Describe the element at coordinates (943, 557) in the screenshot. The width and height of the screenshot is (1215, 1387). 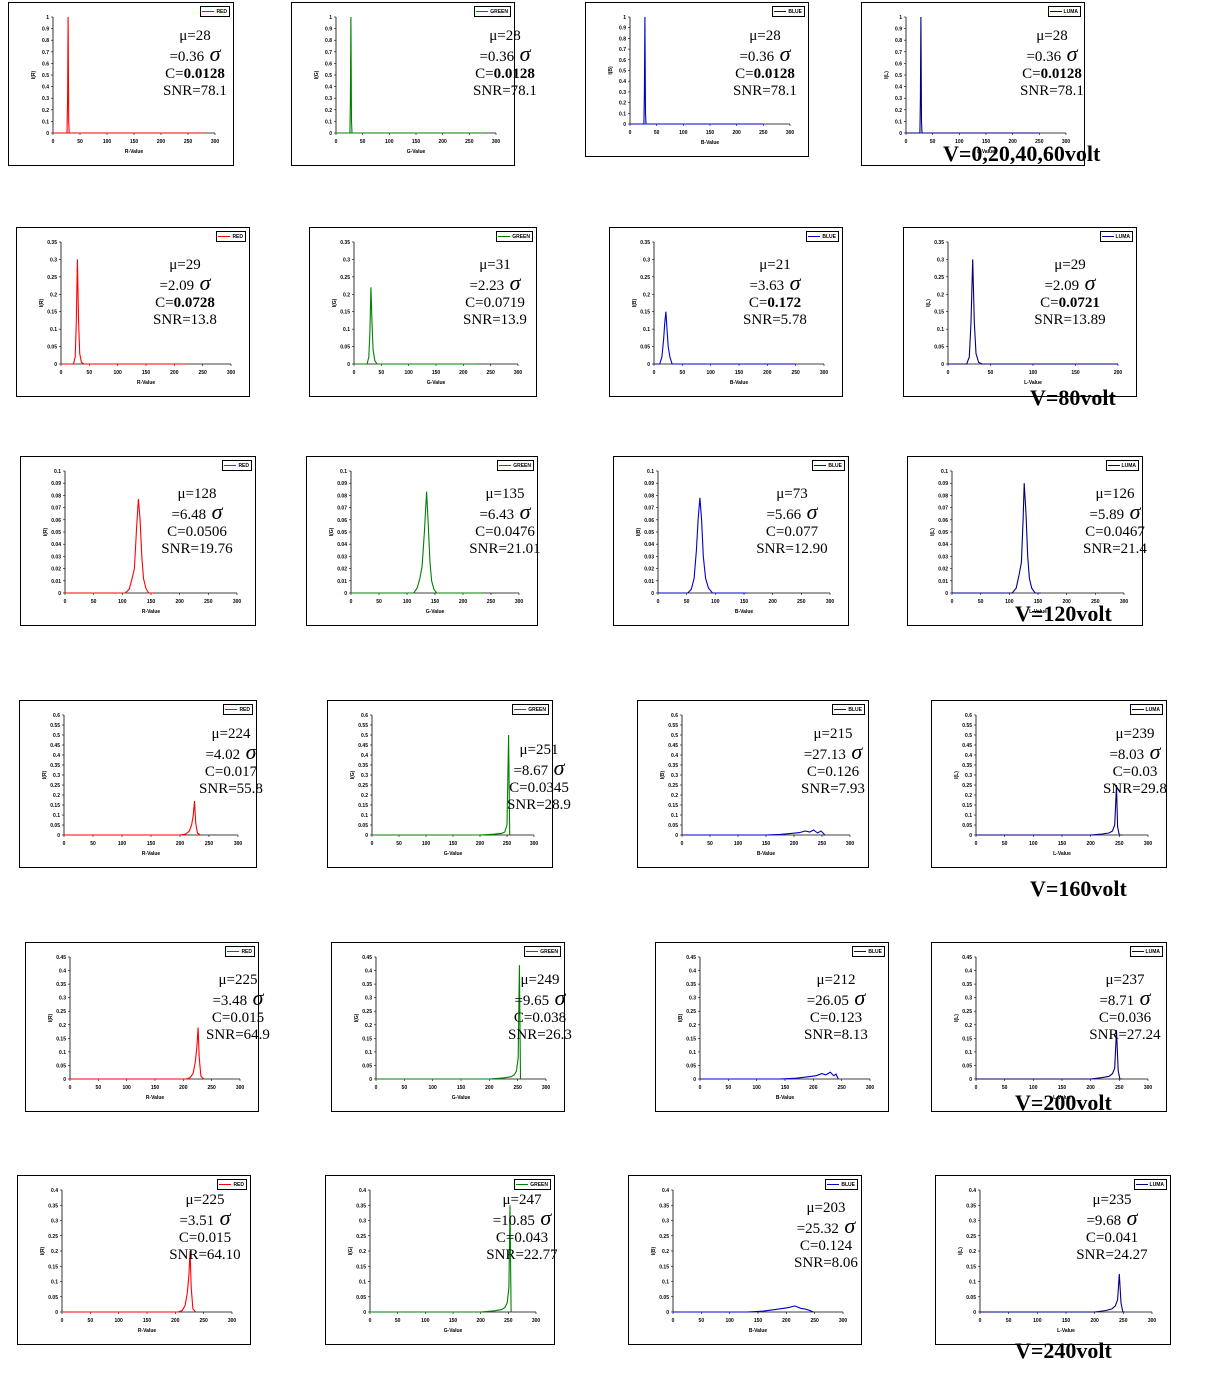
I see `y-tick-label: 0.03` at that location.